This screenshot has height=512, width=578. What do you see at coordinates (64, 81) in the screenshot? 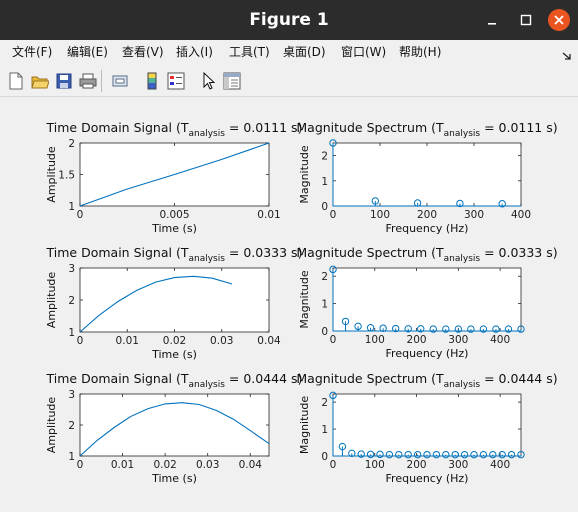
I see `save-icon` at bounding box center [64, 81].